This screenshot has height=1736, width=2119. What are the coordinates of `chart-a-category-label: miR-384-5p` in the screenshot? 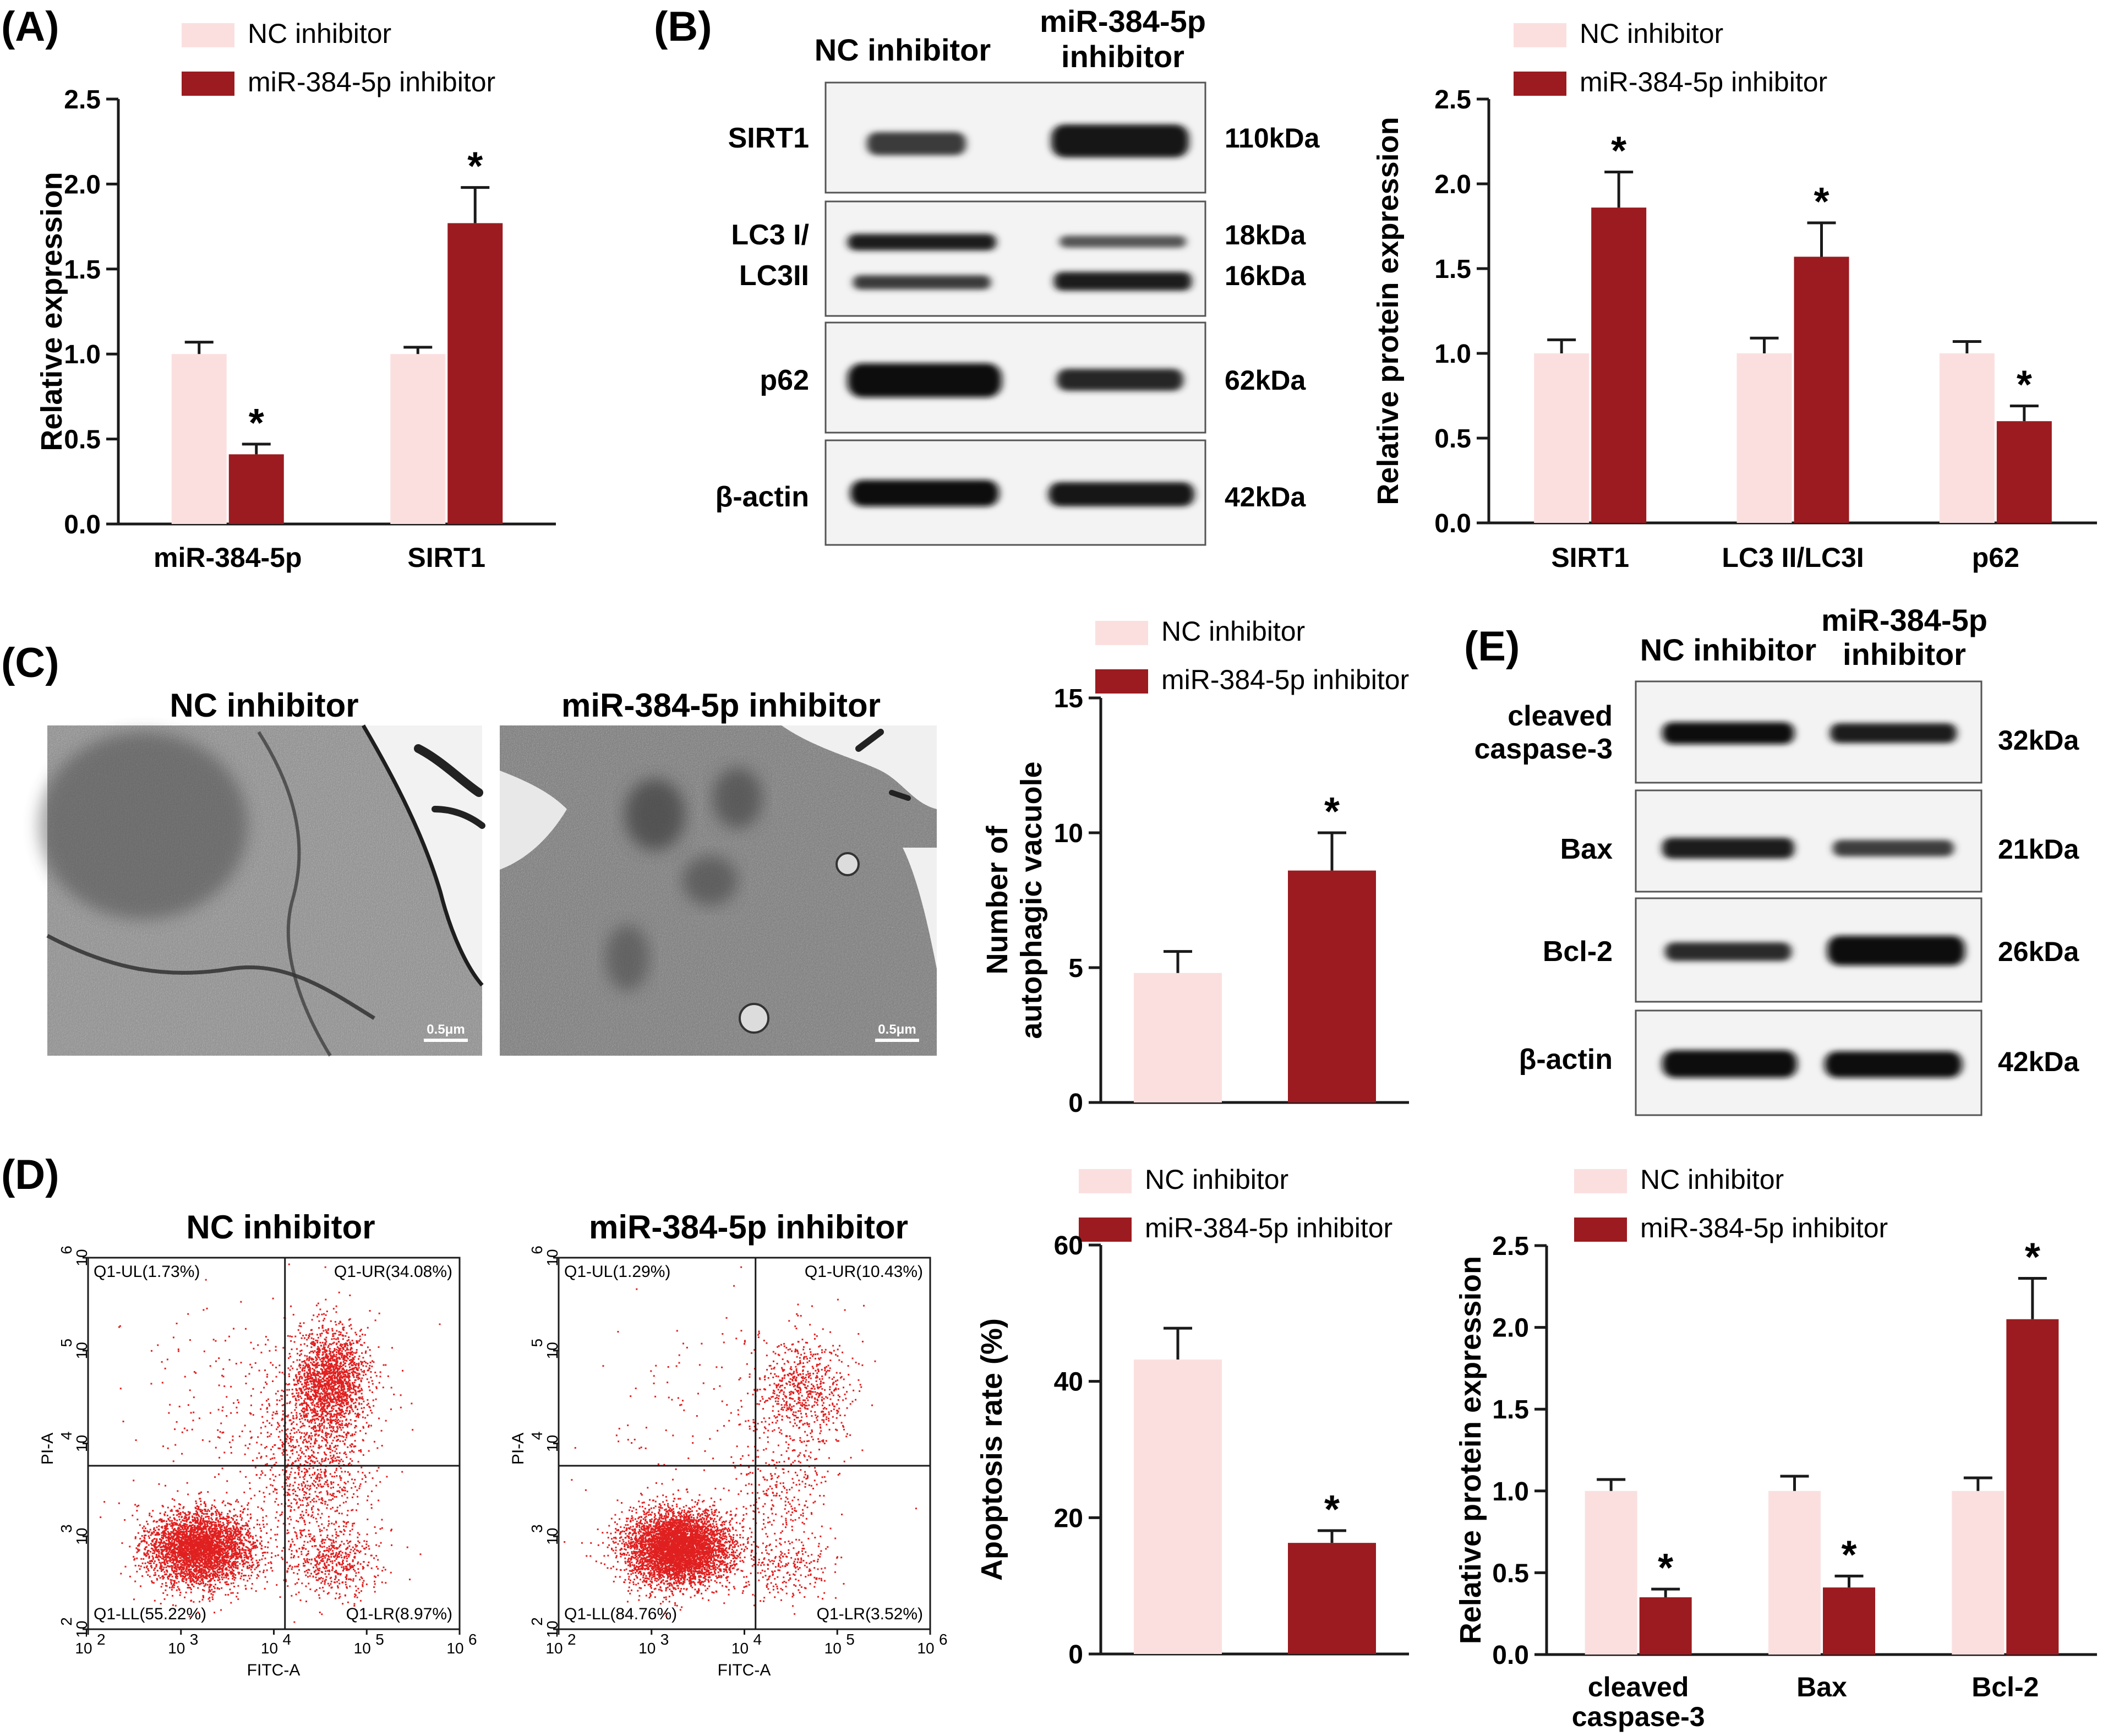 It's located at (228, 557).